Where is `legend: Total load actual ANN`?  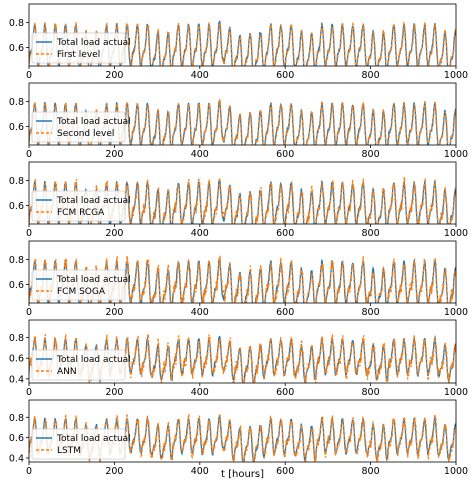
legend: Total load actual ANN is located at coordinates (81, 365).